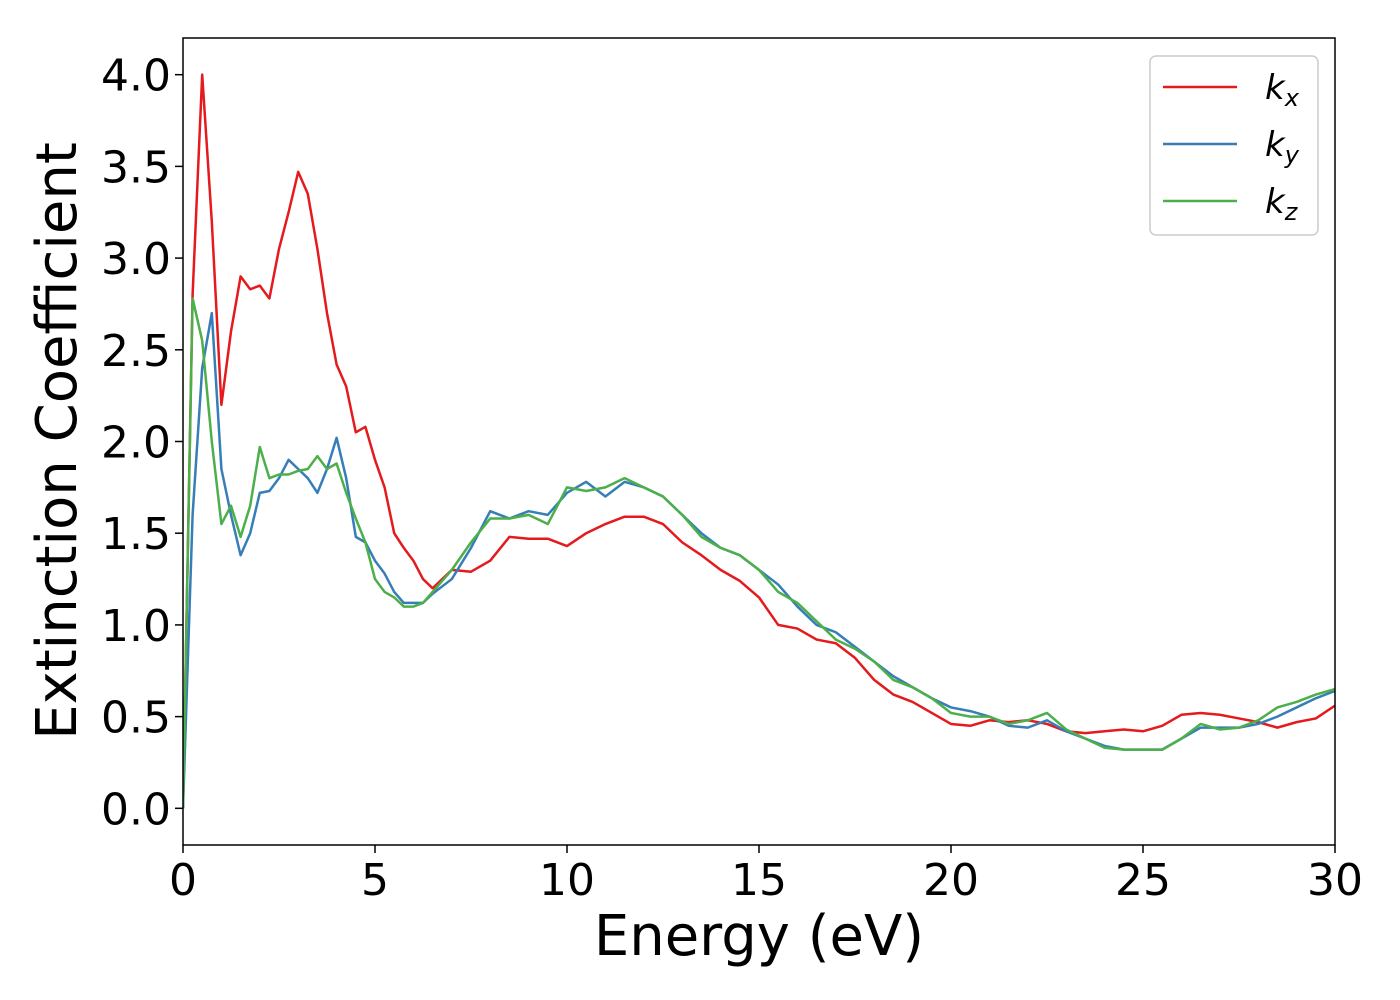 The height and width of the screenshot is (1000, 1400). What do you see at coordinates (136, 76) in the screenshot?
I see `y-tick-label: 4.0` at bounding box center [136, 76].